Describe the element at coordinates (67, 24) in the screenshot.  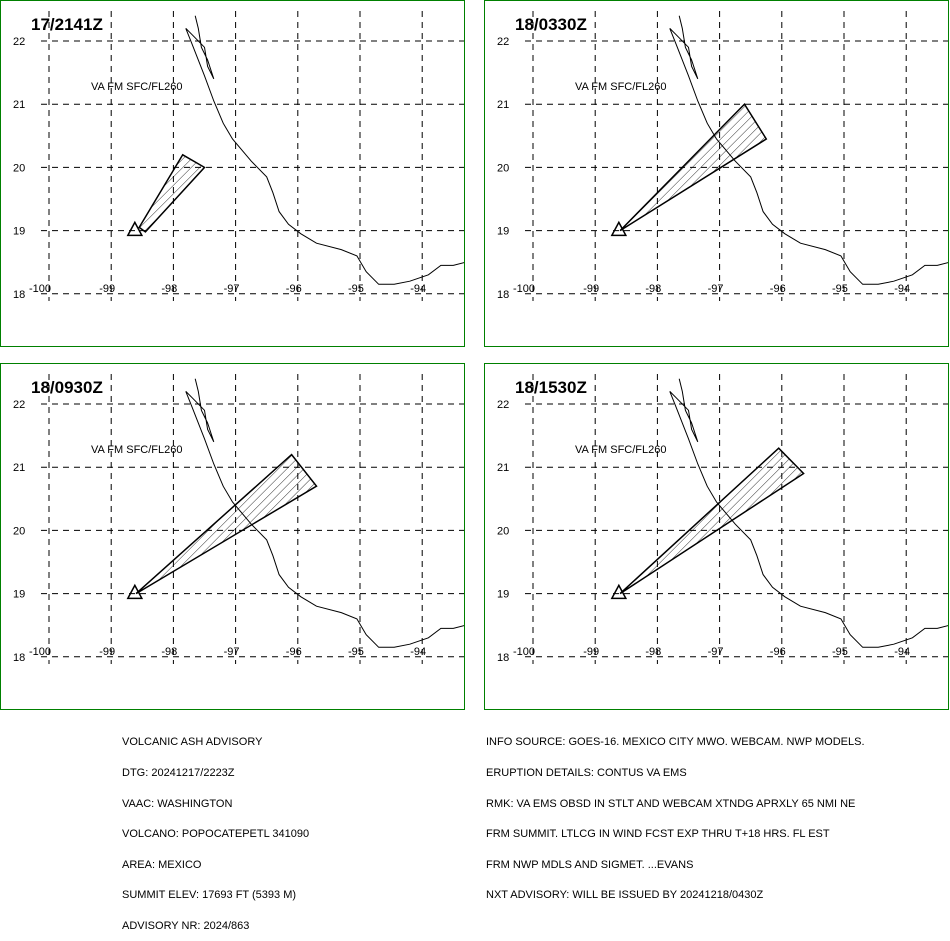
I see `panel-time: 17/2141Z` at that location.